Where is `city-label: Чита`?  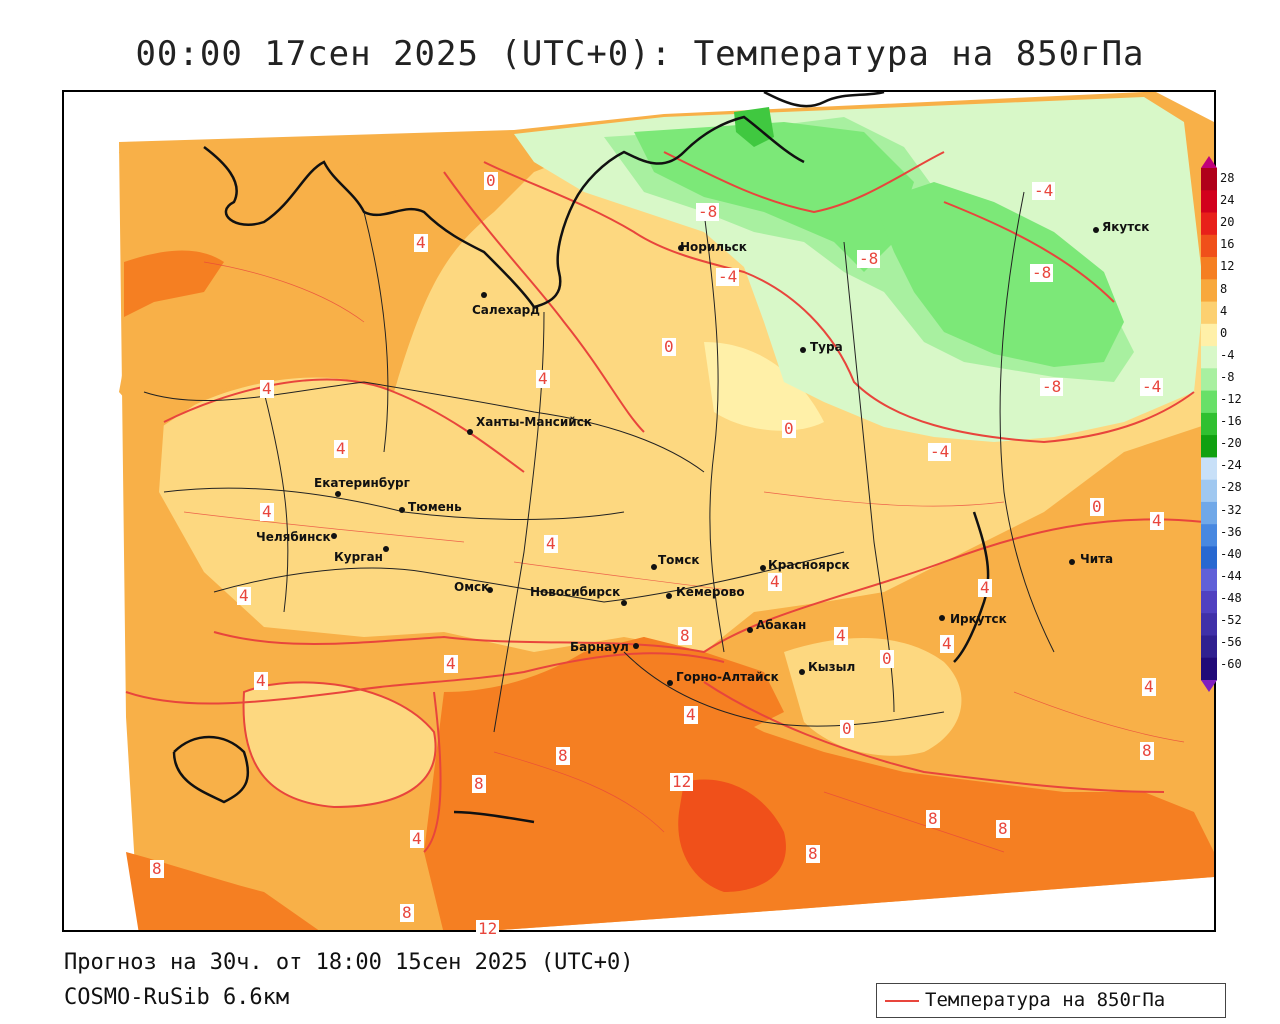 city-label: Чита is located at coordinates (1097, 559).